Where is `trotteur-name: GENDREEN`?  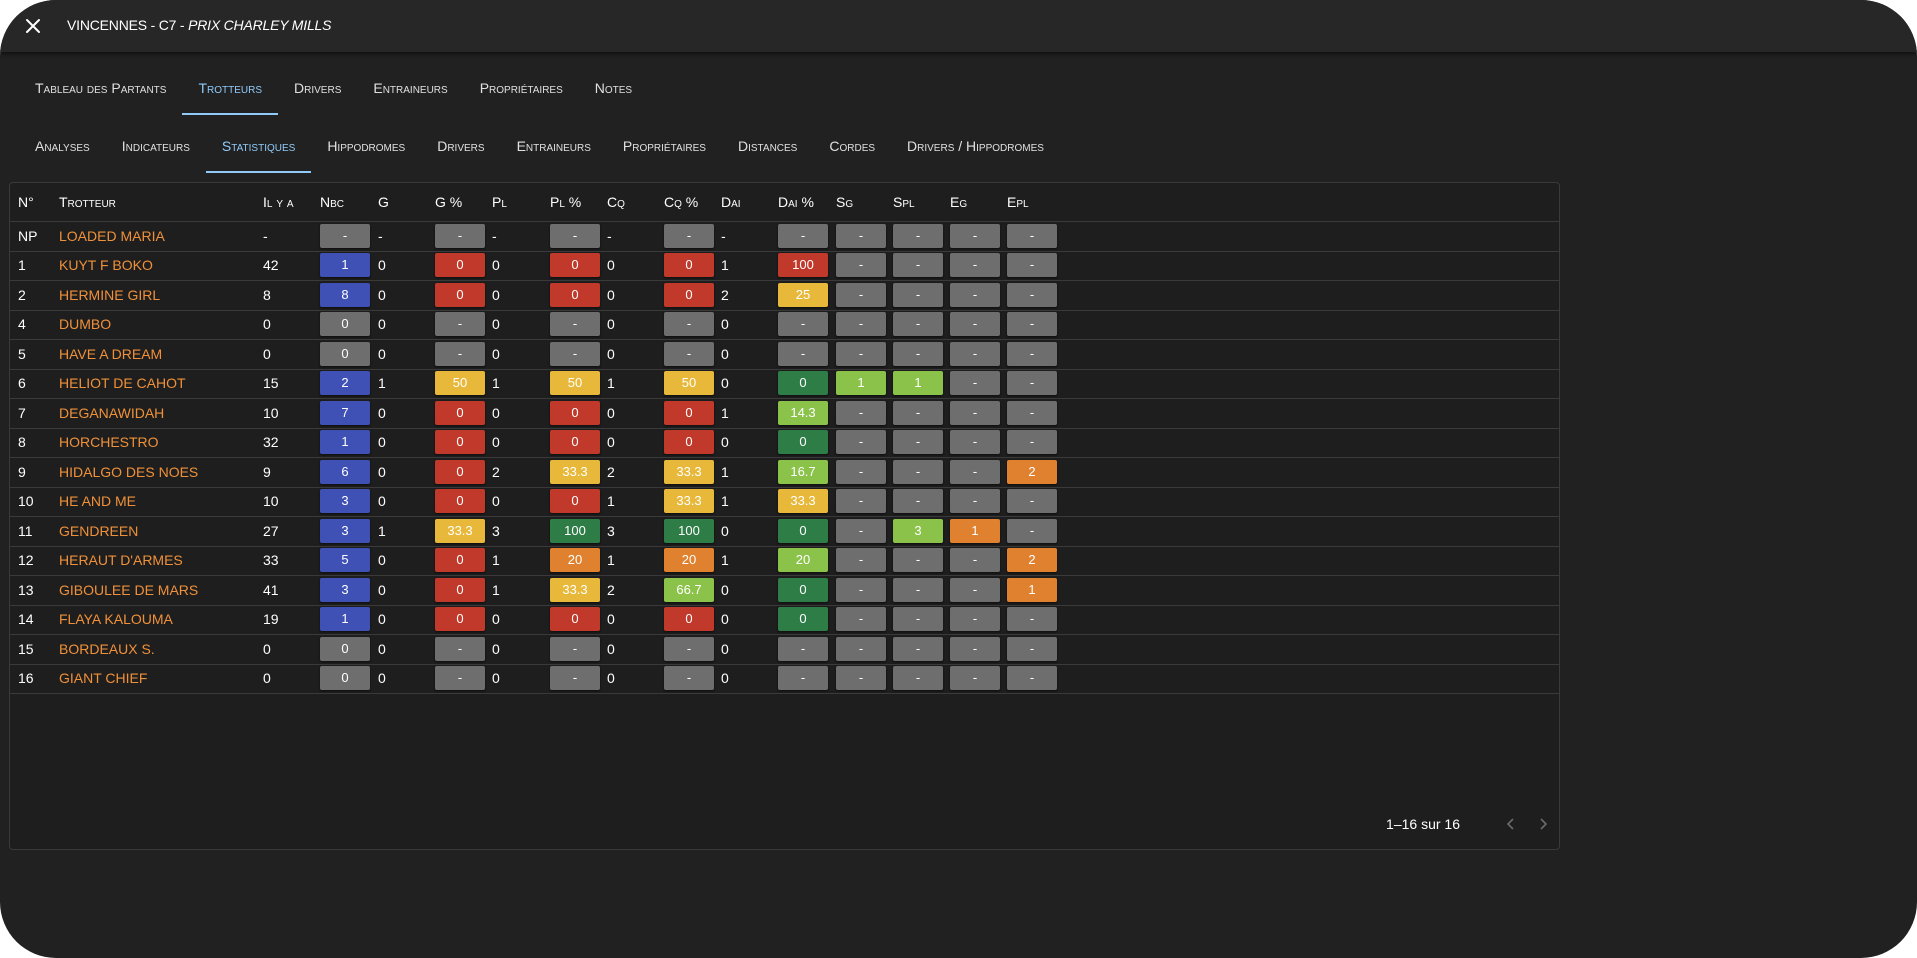
trotteur-name: GENDREEN is located at coordinates (99, 530).